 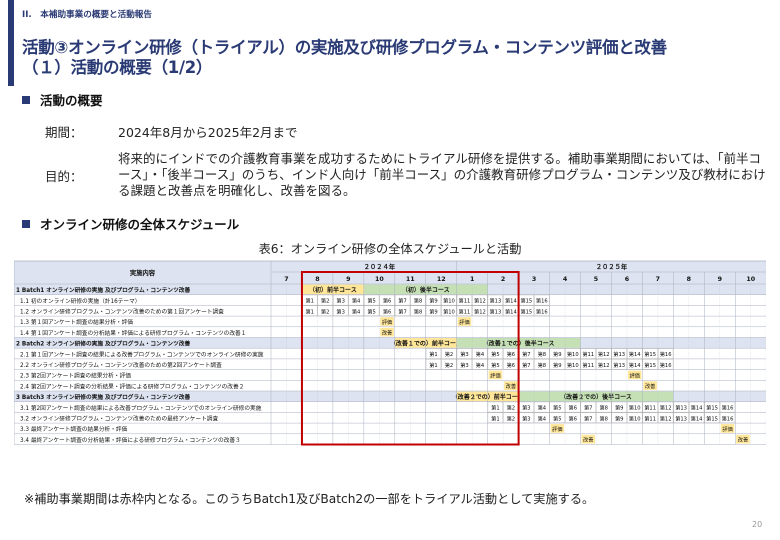 I want to click on month-label: 5, so click(x=596, y=279).